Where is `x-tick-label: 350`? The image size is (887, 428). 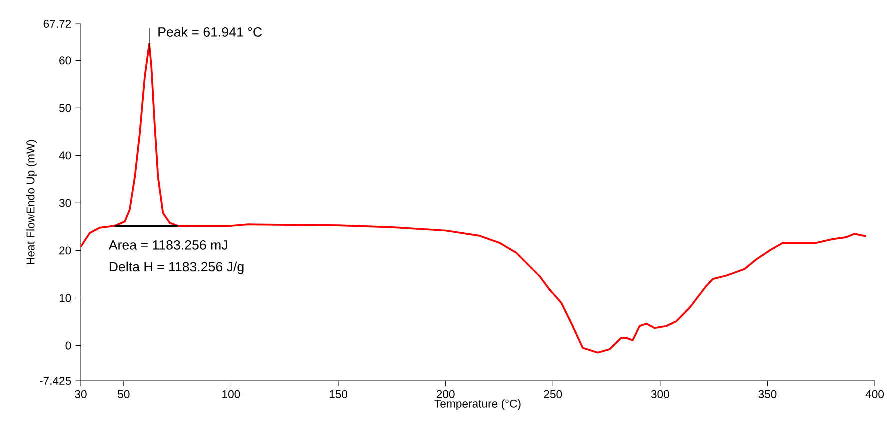 x-tick-label: 350 is located at coordinates (767, 394).